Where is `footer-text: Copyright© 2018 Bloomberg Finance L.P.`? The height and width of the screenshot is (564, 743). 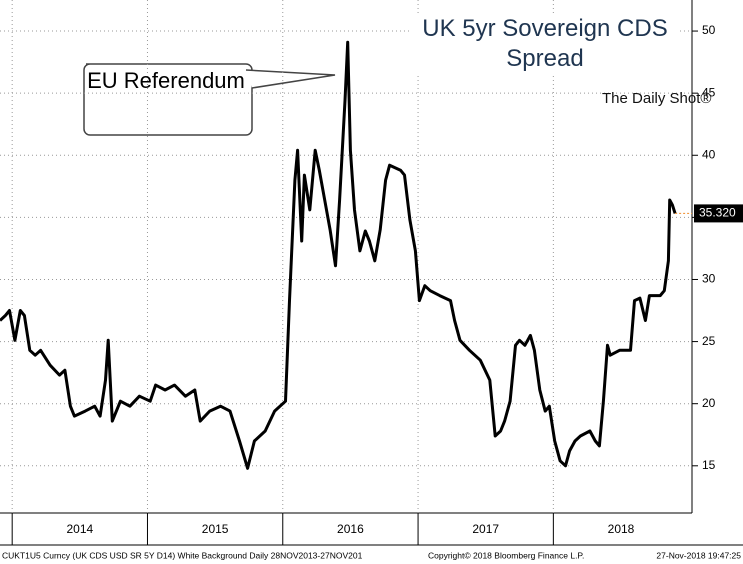 footer-text: Copyright© 2018 Bloomberg Finance L.P. is located at coordinates (506, 555).